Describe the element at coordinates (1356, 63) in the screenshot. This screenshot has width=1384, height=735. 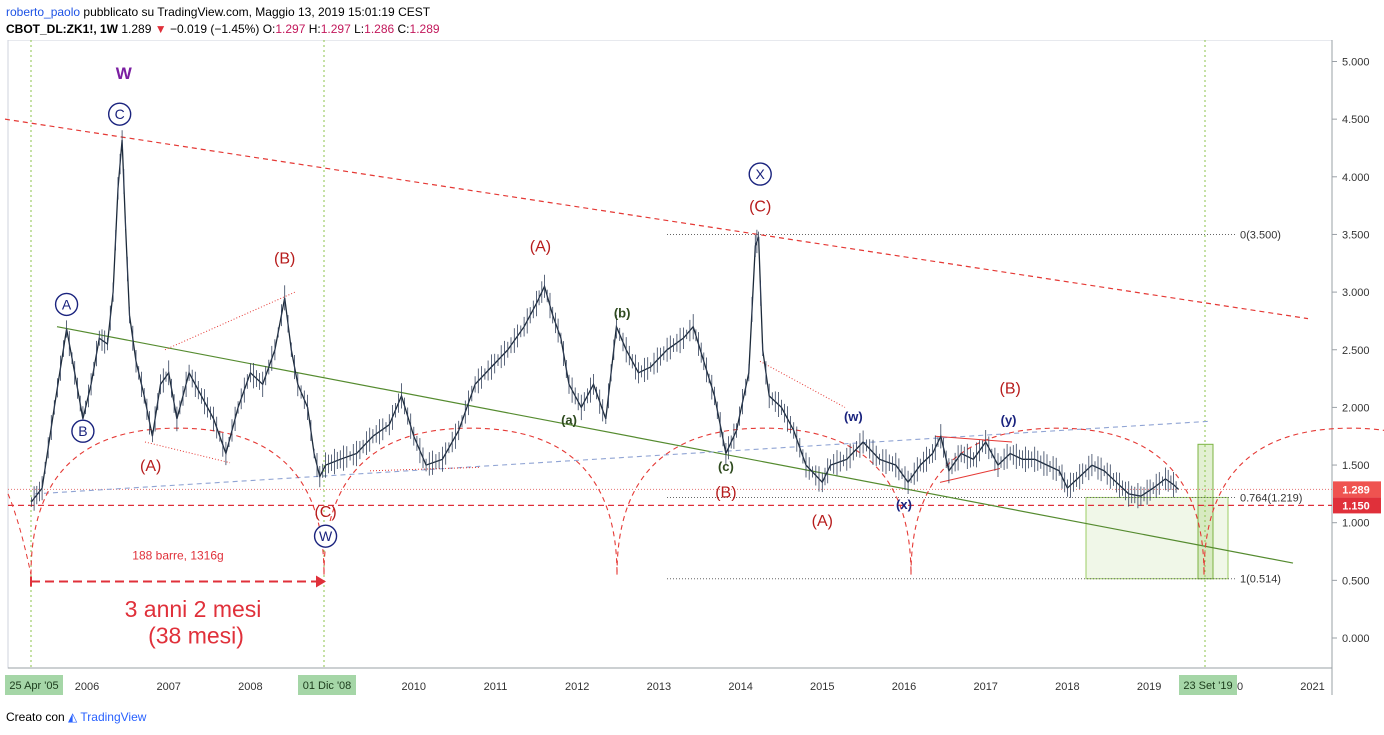
I see `y-tick-label: 5.000` at that location.